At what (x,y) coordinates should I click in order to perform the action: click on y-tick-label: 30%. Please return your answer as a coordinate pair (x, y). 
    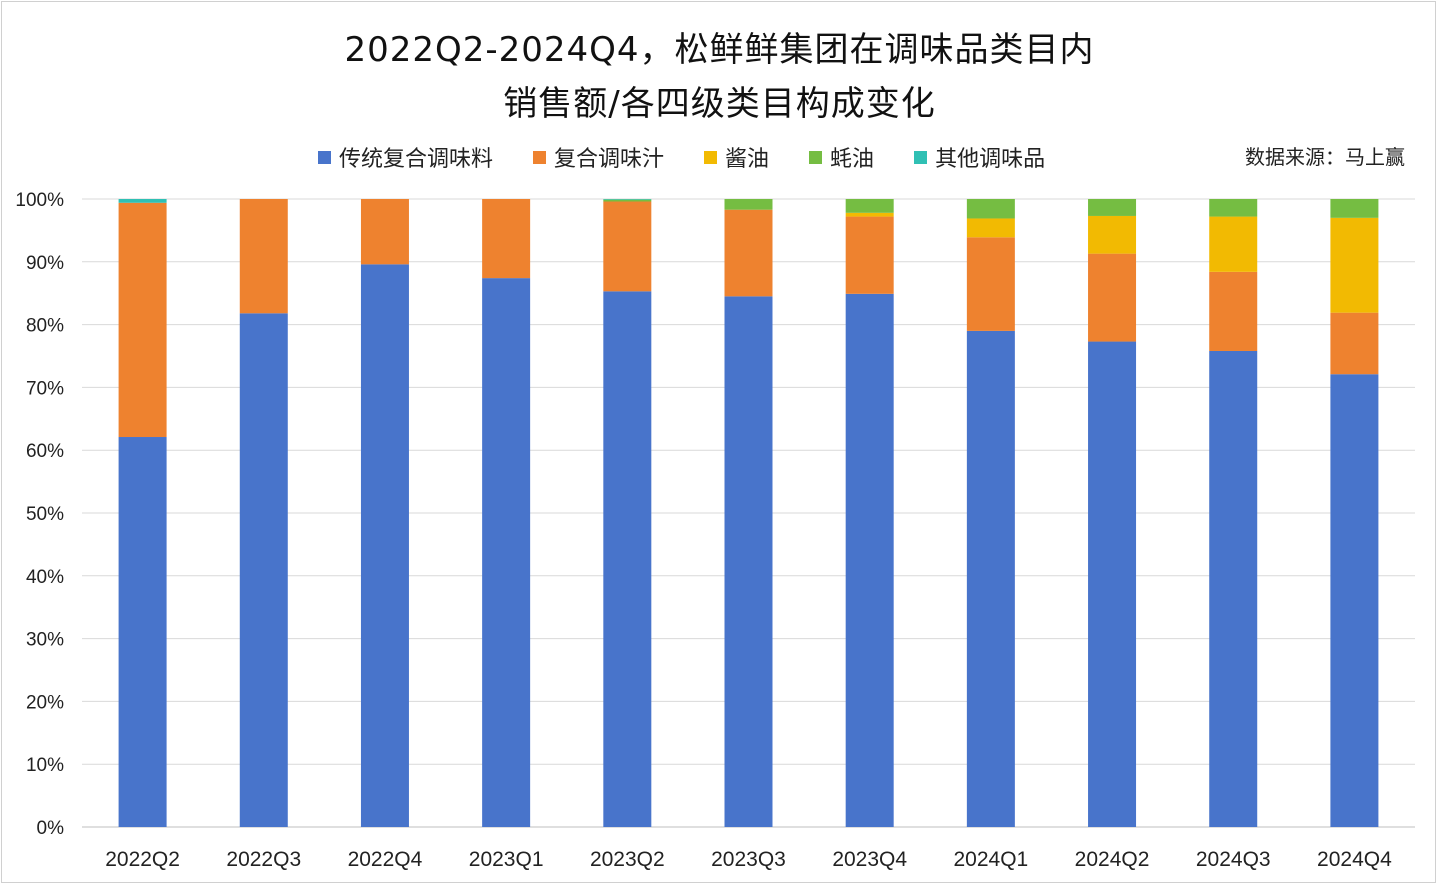
    Looking at the image, I should click on (45, 640).